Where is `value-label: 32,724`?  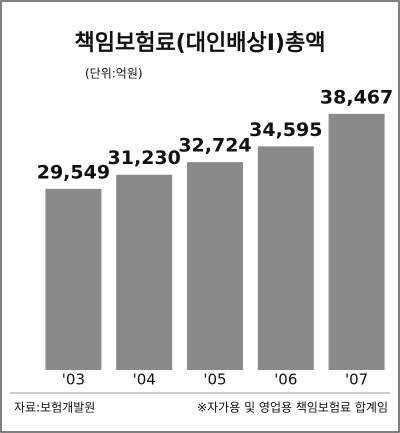 value-label: 32,724 is located at coordinates (214, 146).